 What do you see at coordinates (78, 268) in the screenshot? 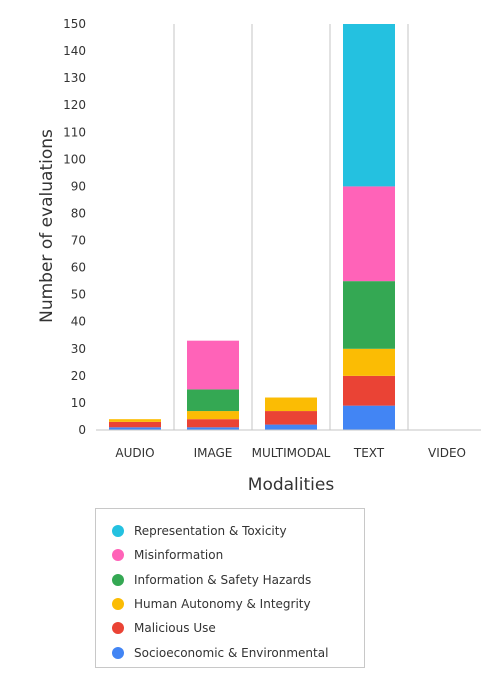
I see `y-tick-label: 60` at bounding box center [78, 268].